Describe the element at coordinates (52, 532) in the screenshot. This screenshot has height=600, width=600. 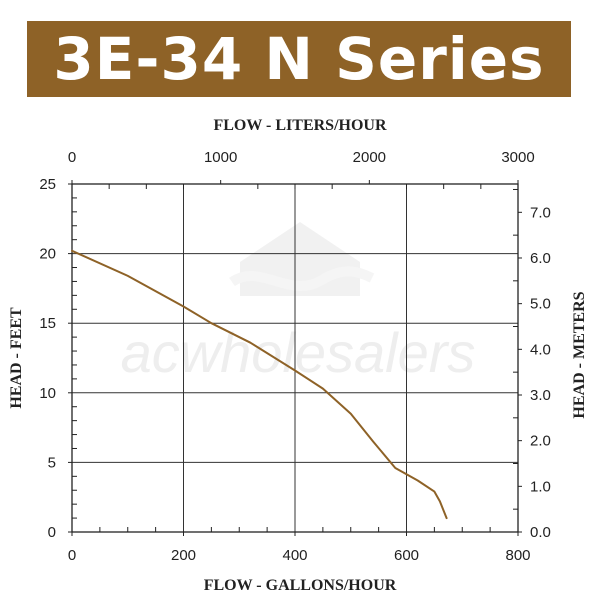
I see `y-tick-label: 0` at that location.